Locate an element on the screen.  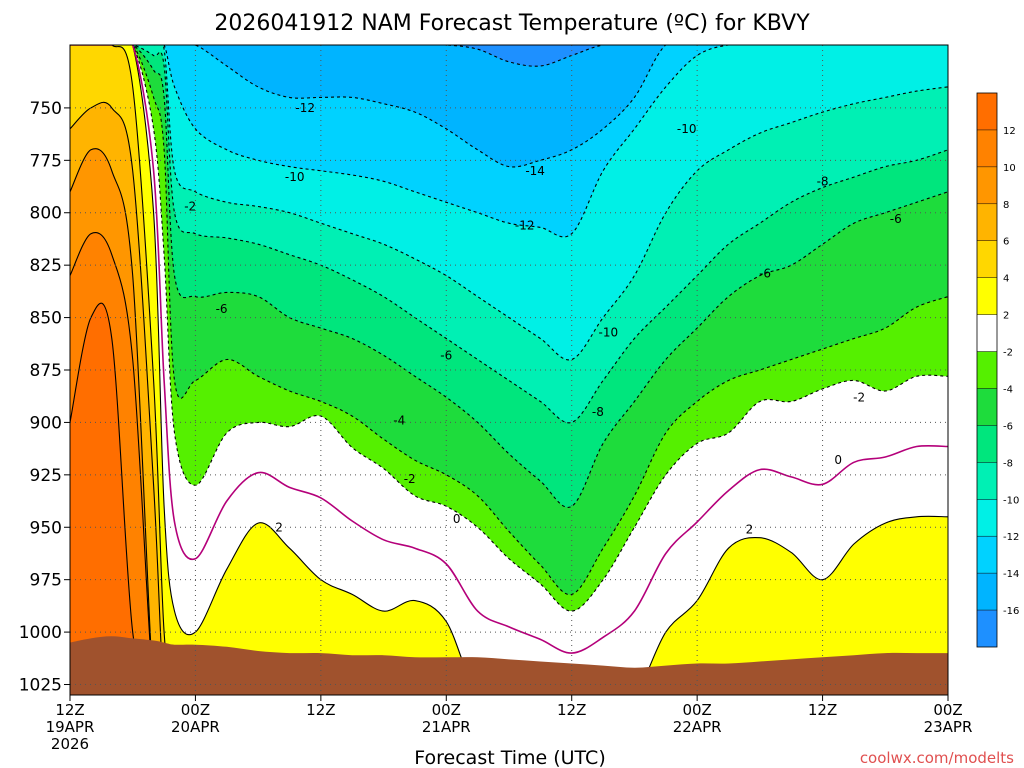
colorbar-tick-label: 2 is located at coordinates (1006, 316).